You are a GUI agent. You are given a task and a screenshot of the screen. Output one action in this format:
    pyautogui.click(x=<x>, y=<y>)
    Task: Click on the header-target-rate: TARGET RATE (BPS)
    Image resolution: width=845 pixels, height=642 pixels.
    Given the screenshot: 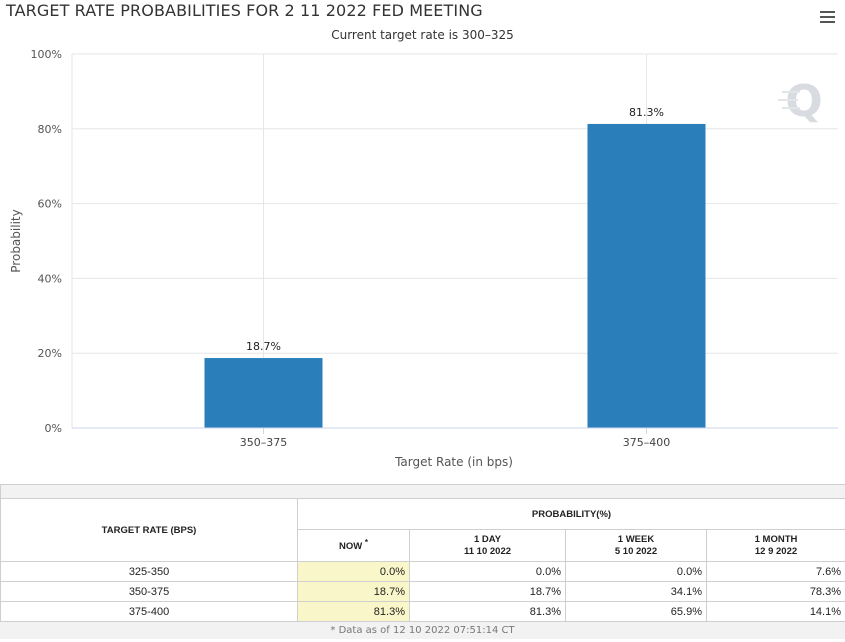 What is the action you would take?
    pyautogui.click(x=149, y=530)
    